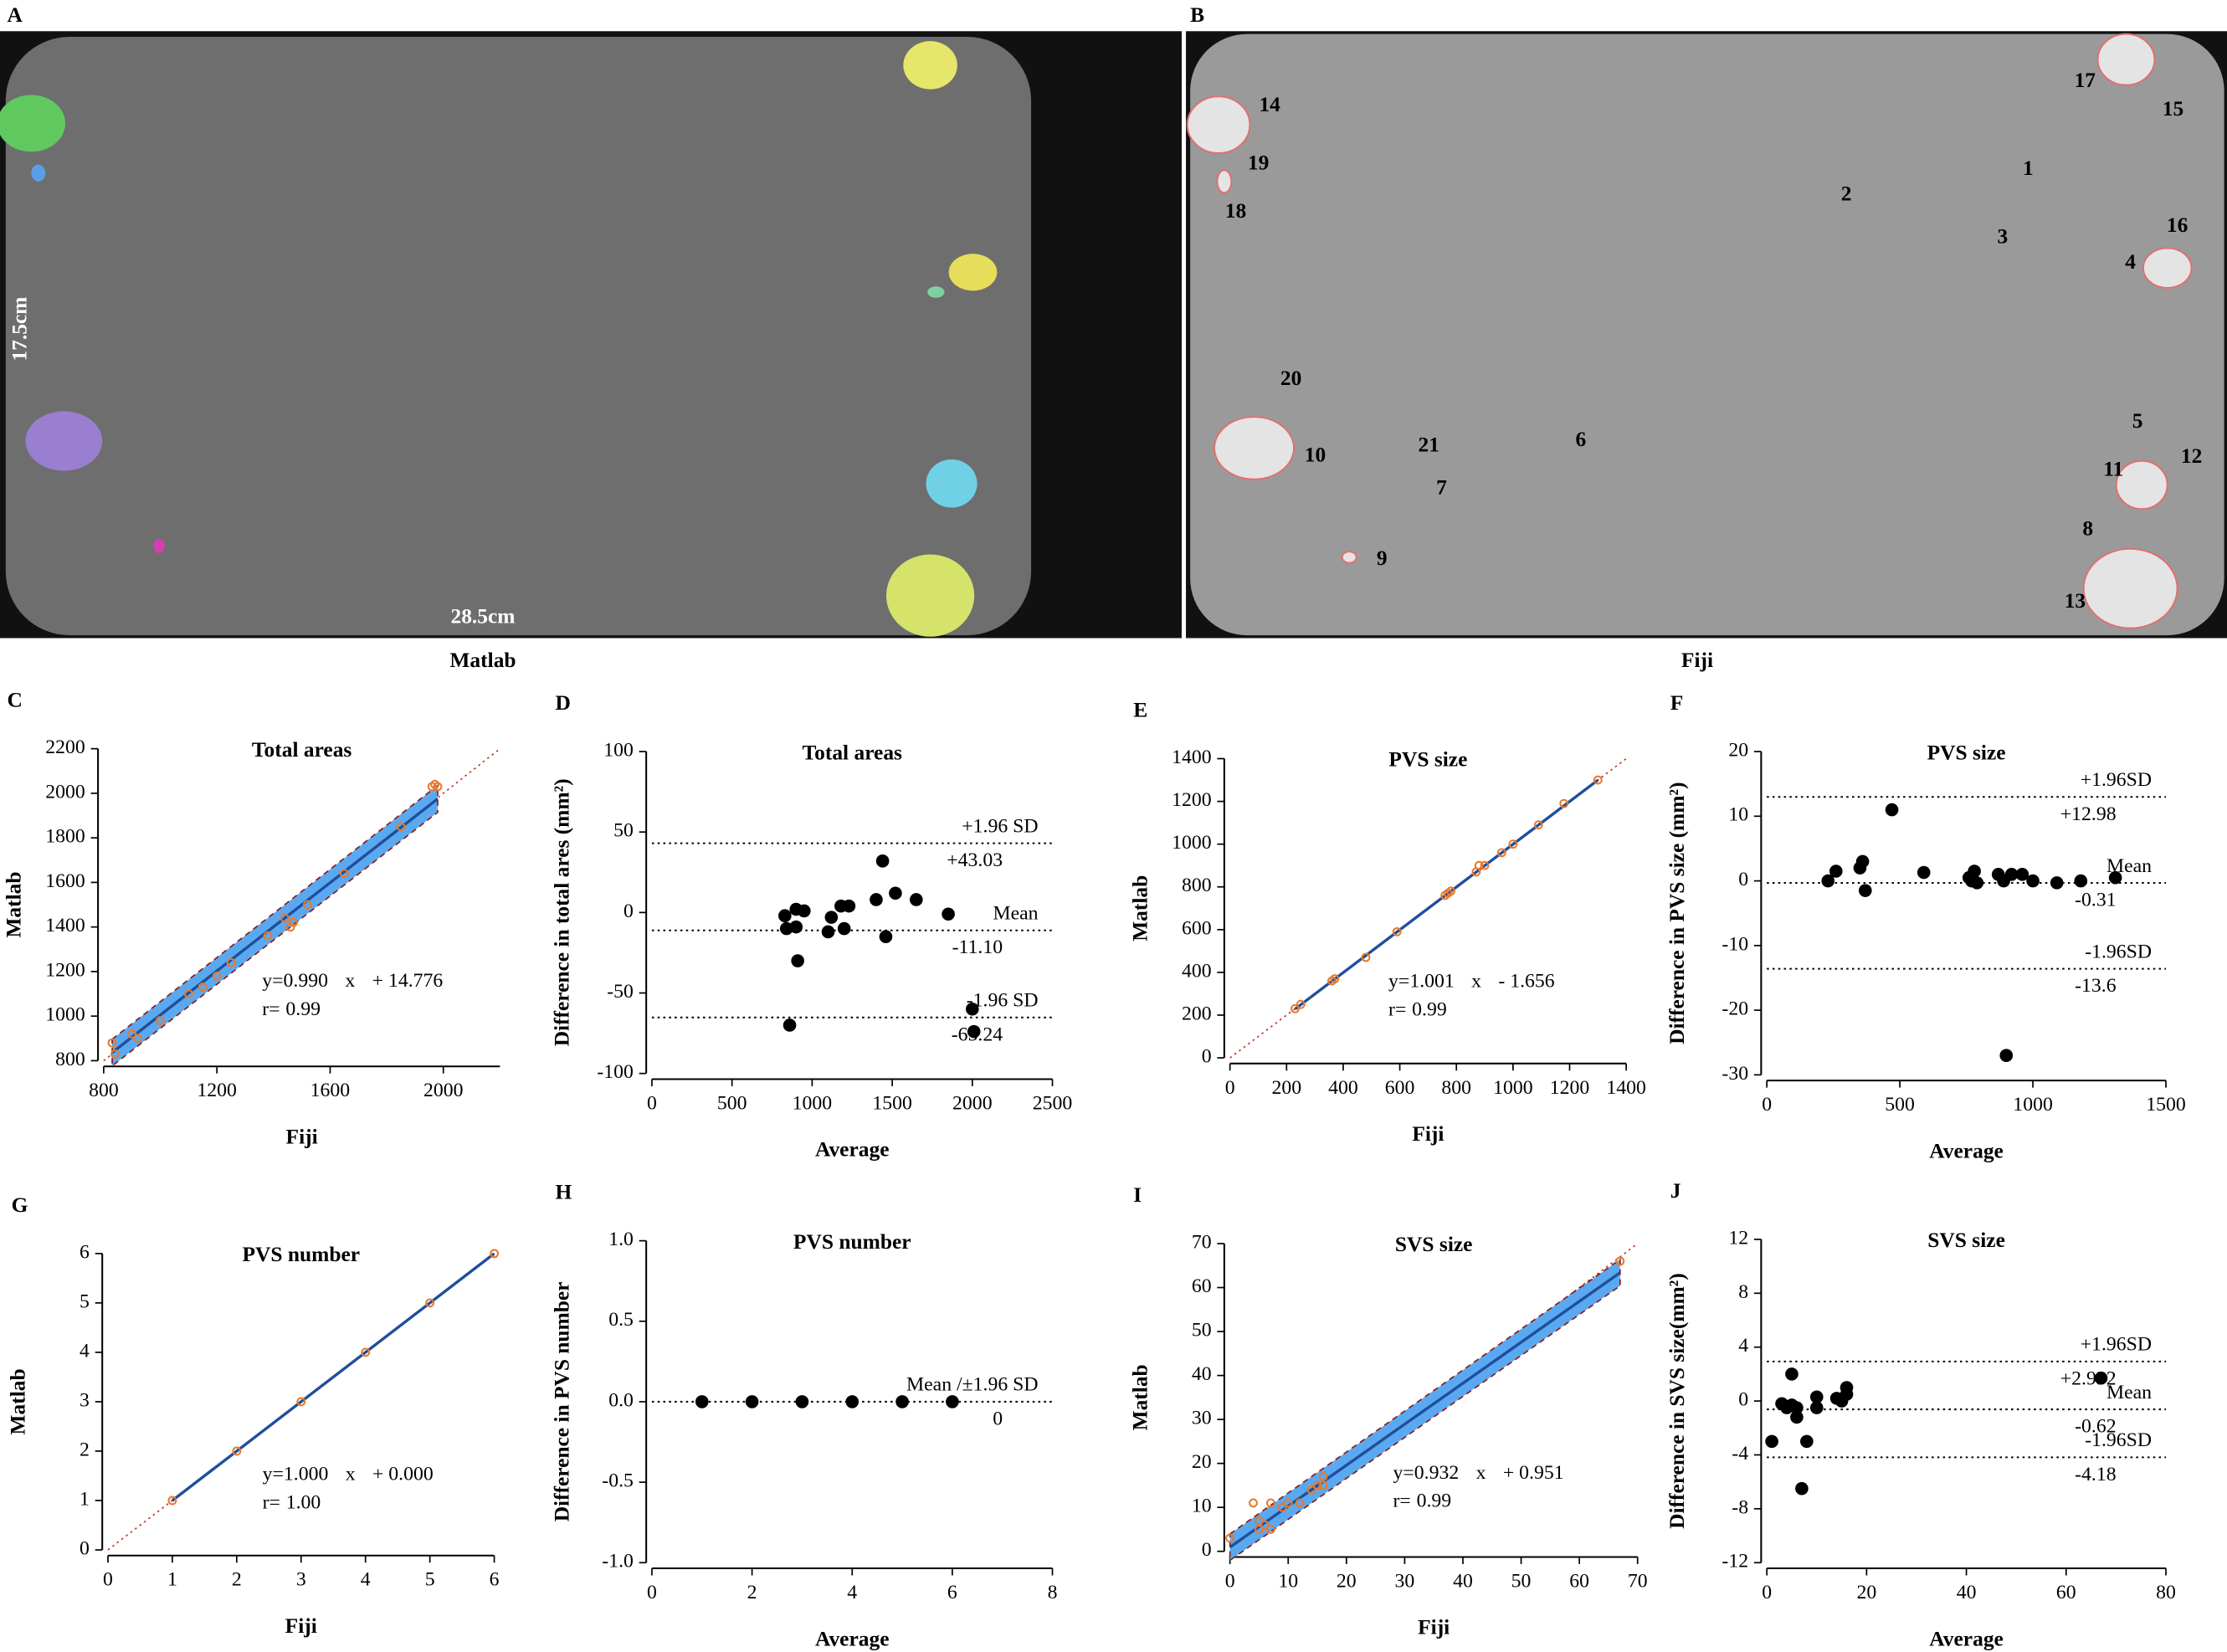 The width and height of the screenshot is (2227, 1652). I want to click on reference-value: -0.62, so click(2095, 1427).